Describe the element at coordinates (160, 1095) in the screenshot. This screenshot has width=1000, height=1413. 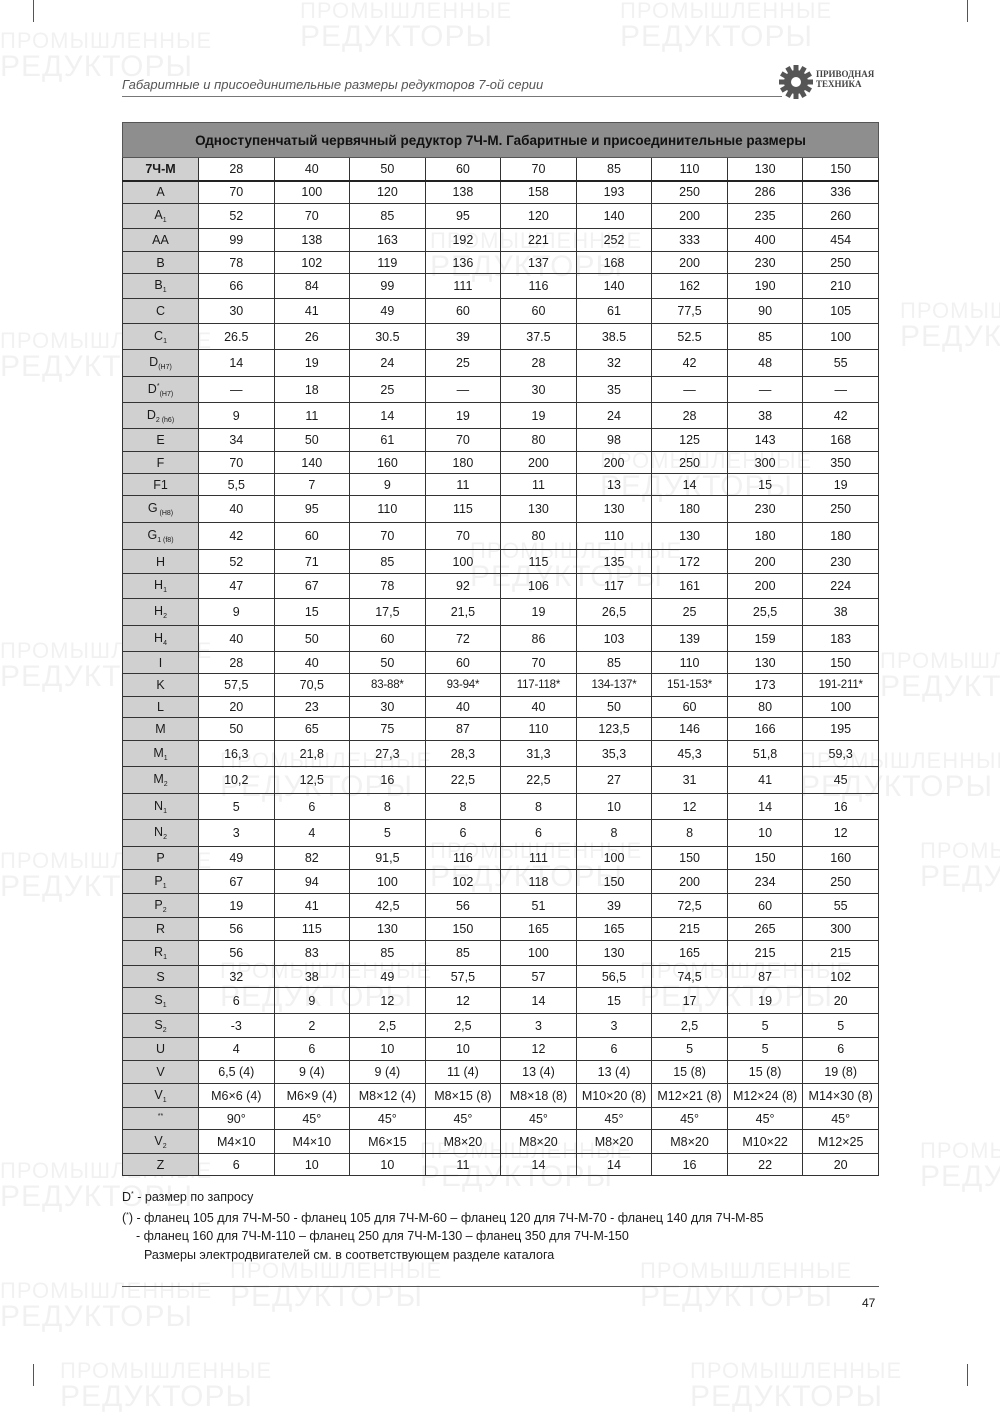
I see `row-label-cell: V1` at that location.